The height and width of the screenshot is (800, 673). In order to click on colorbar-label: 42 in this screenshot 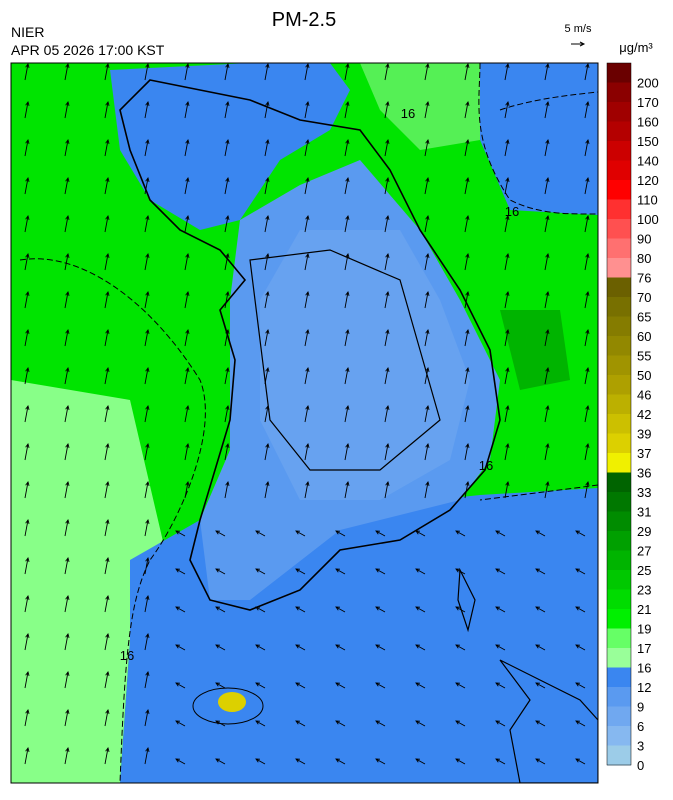, I will do `click(644, 414)`.